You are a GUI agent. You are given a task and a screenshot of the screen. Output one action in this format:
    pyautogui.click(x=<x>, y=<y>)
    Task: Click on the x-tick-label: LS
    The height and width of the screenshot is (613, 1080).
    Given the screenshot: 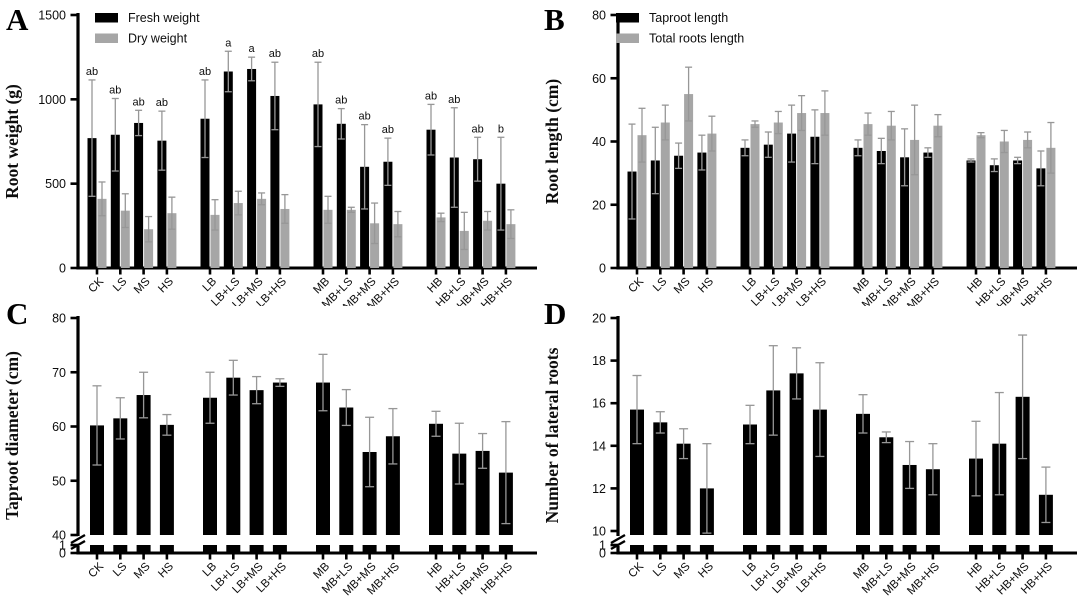 What is the action you would take?
    pyautogui.click(x=120, y=284)
    